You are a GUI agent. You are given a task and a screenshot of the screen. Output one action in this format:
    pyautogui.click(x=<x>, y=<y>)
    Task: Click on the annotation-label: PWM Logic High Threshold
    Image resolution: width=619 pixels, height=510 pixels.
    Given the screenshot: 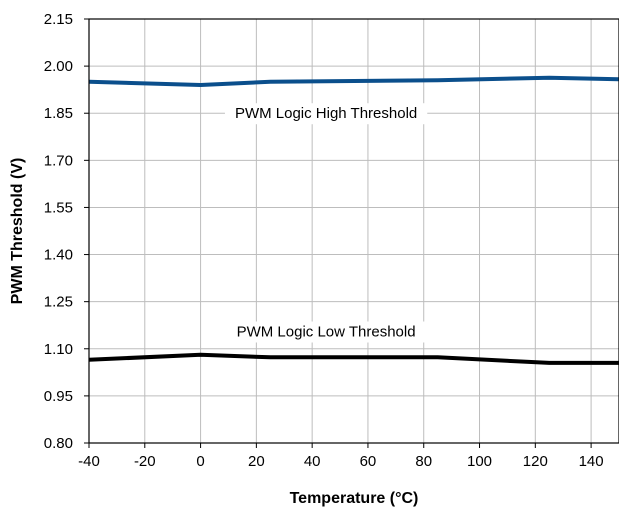 What is the action you would take?
    pyautogui.click(x=326, y=113)
    